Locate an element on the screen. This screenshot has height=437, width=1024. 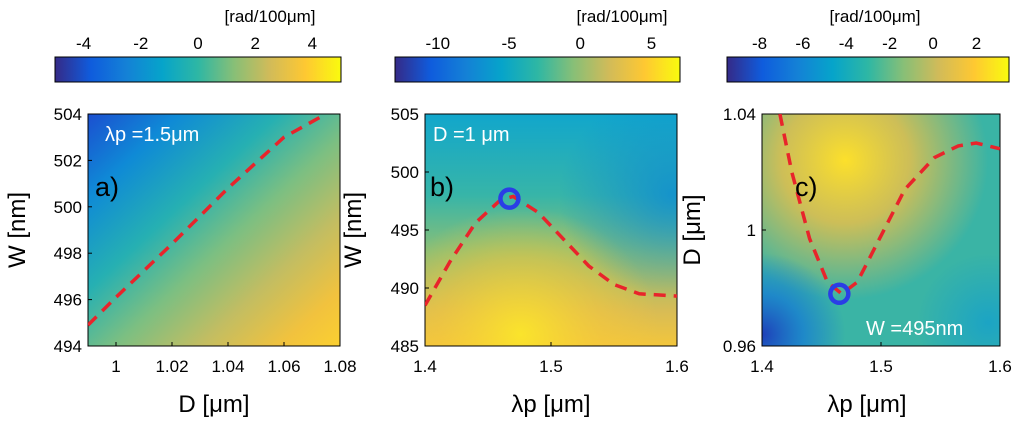
x-axis-label-b: λp [μm] is located at coordinates (550, 404).